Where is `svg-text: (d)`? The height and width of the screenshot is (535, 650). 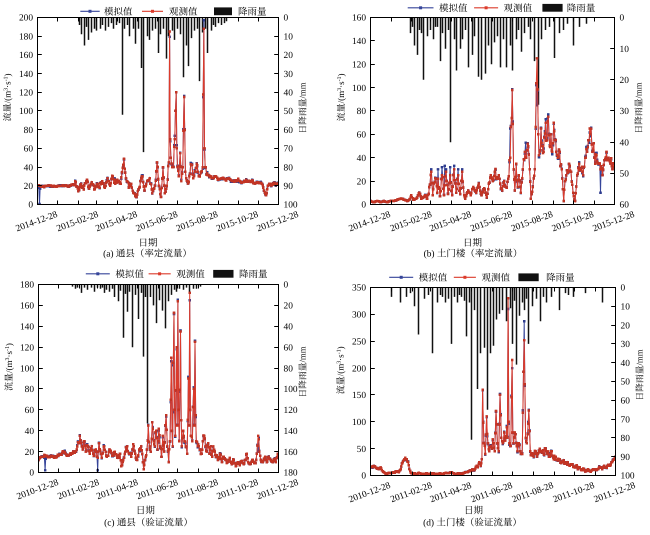
svg-text: (d) is located at coordinates (428, 523).